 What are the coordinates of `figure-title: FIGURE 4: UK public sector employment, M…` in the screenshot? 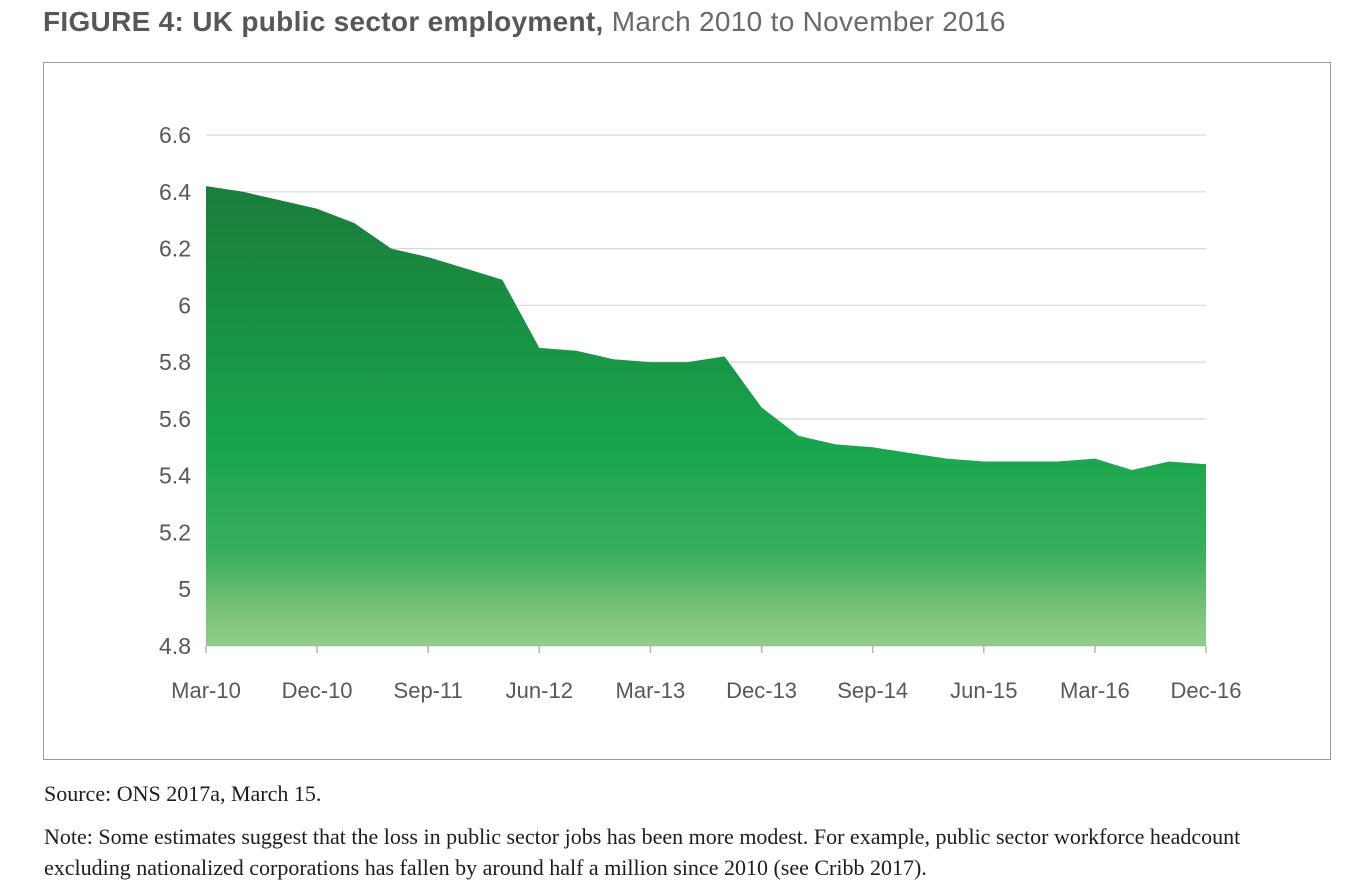 It's located at (524, 22).